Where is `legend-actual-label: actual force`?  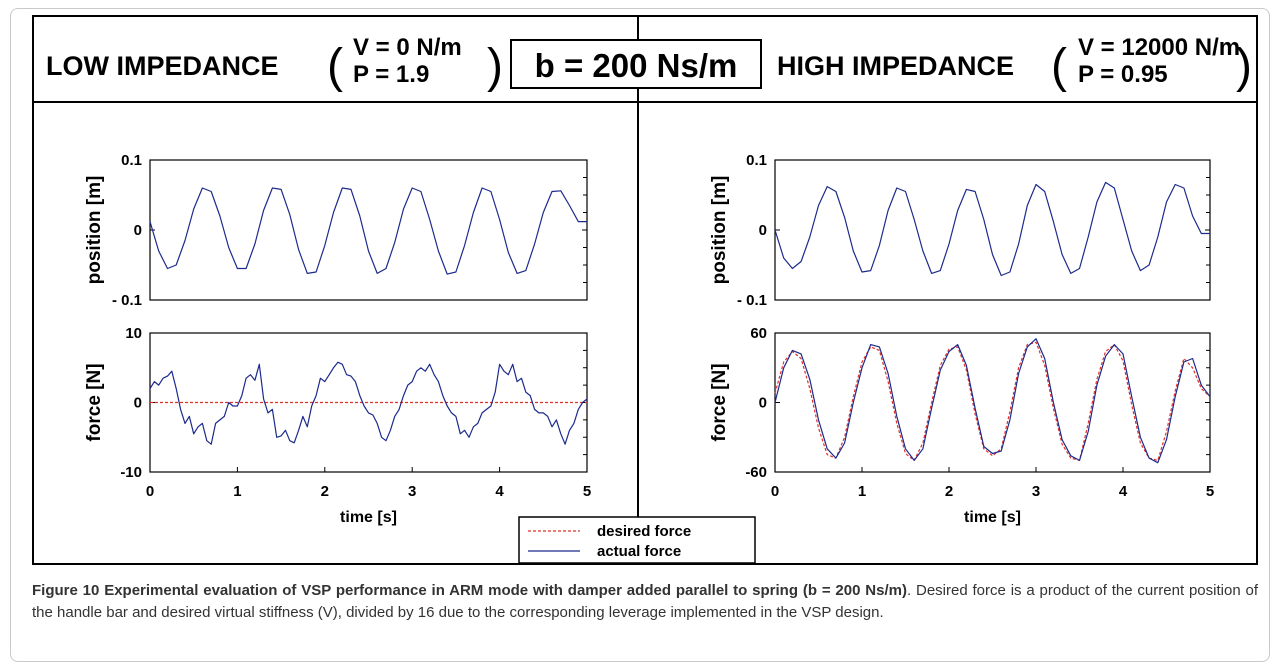
legend-actual-label: actual force is located at coordinates (639, 551).